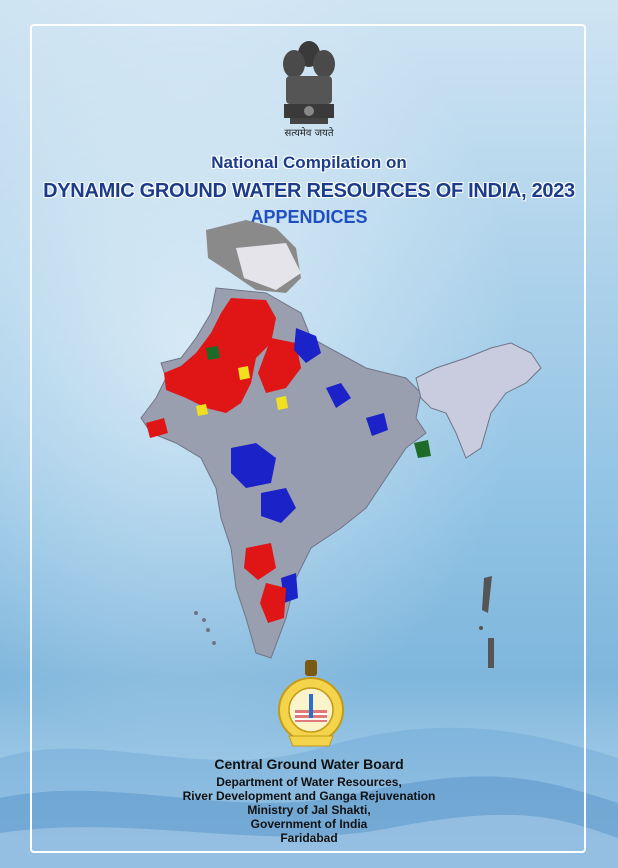 This screenshot has height=868, width=618. I want to click on emblem-motto: सत्यमेव जयते, so click(309, 133).